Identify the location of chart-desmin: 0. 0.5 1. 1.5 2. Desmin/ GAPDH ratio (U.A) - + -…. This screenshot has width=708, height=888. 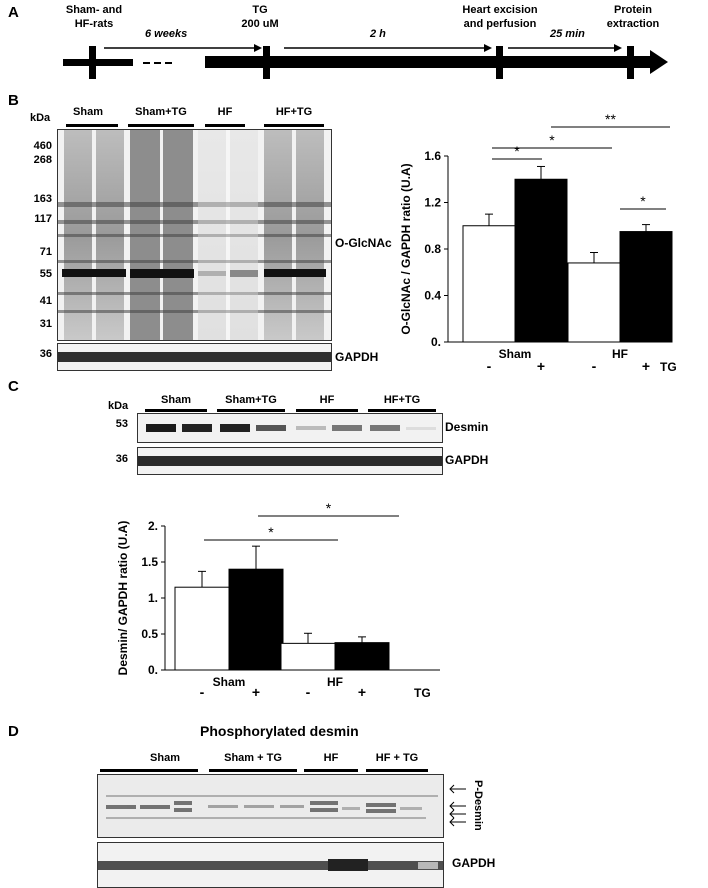
(278, 599).